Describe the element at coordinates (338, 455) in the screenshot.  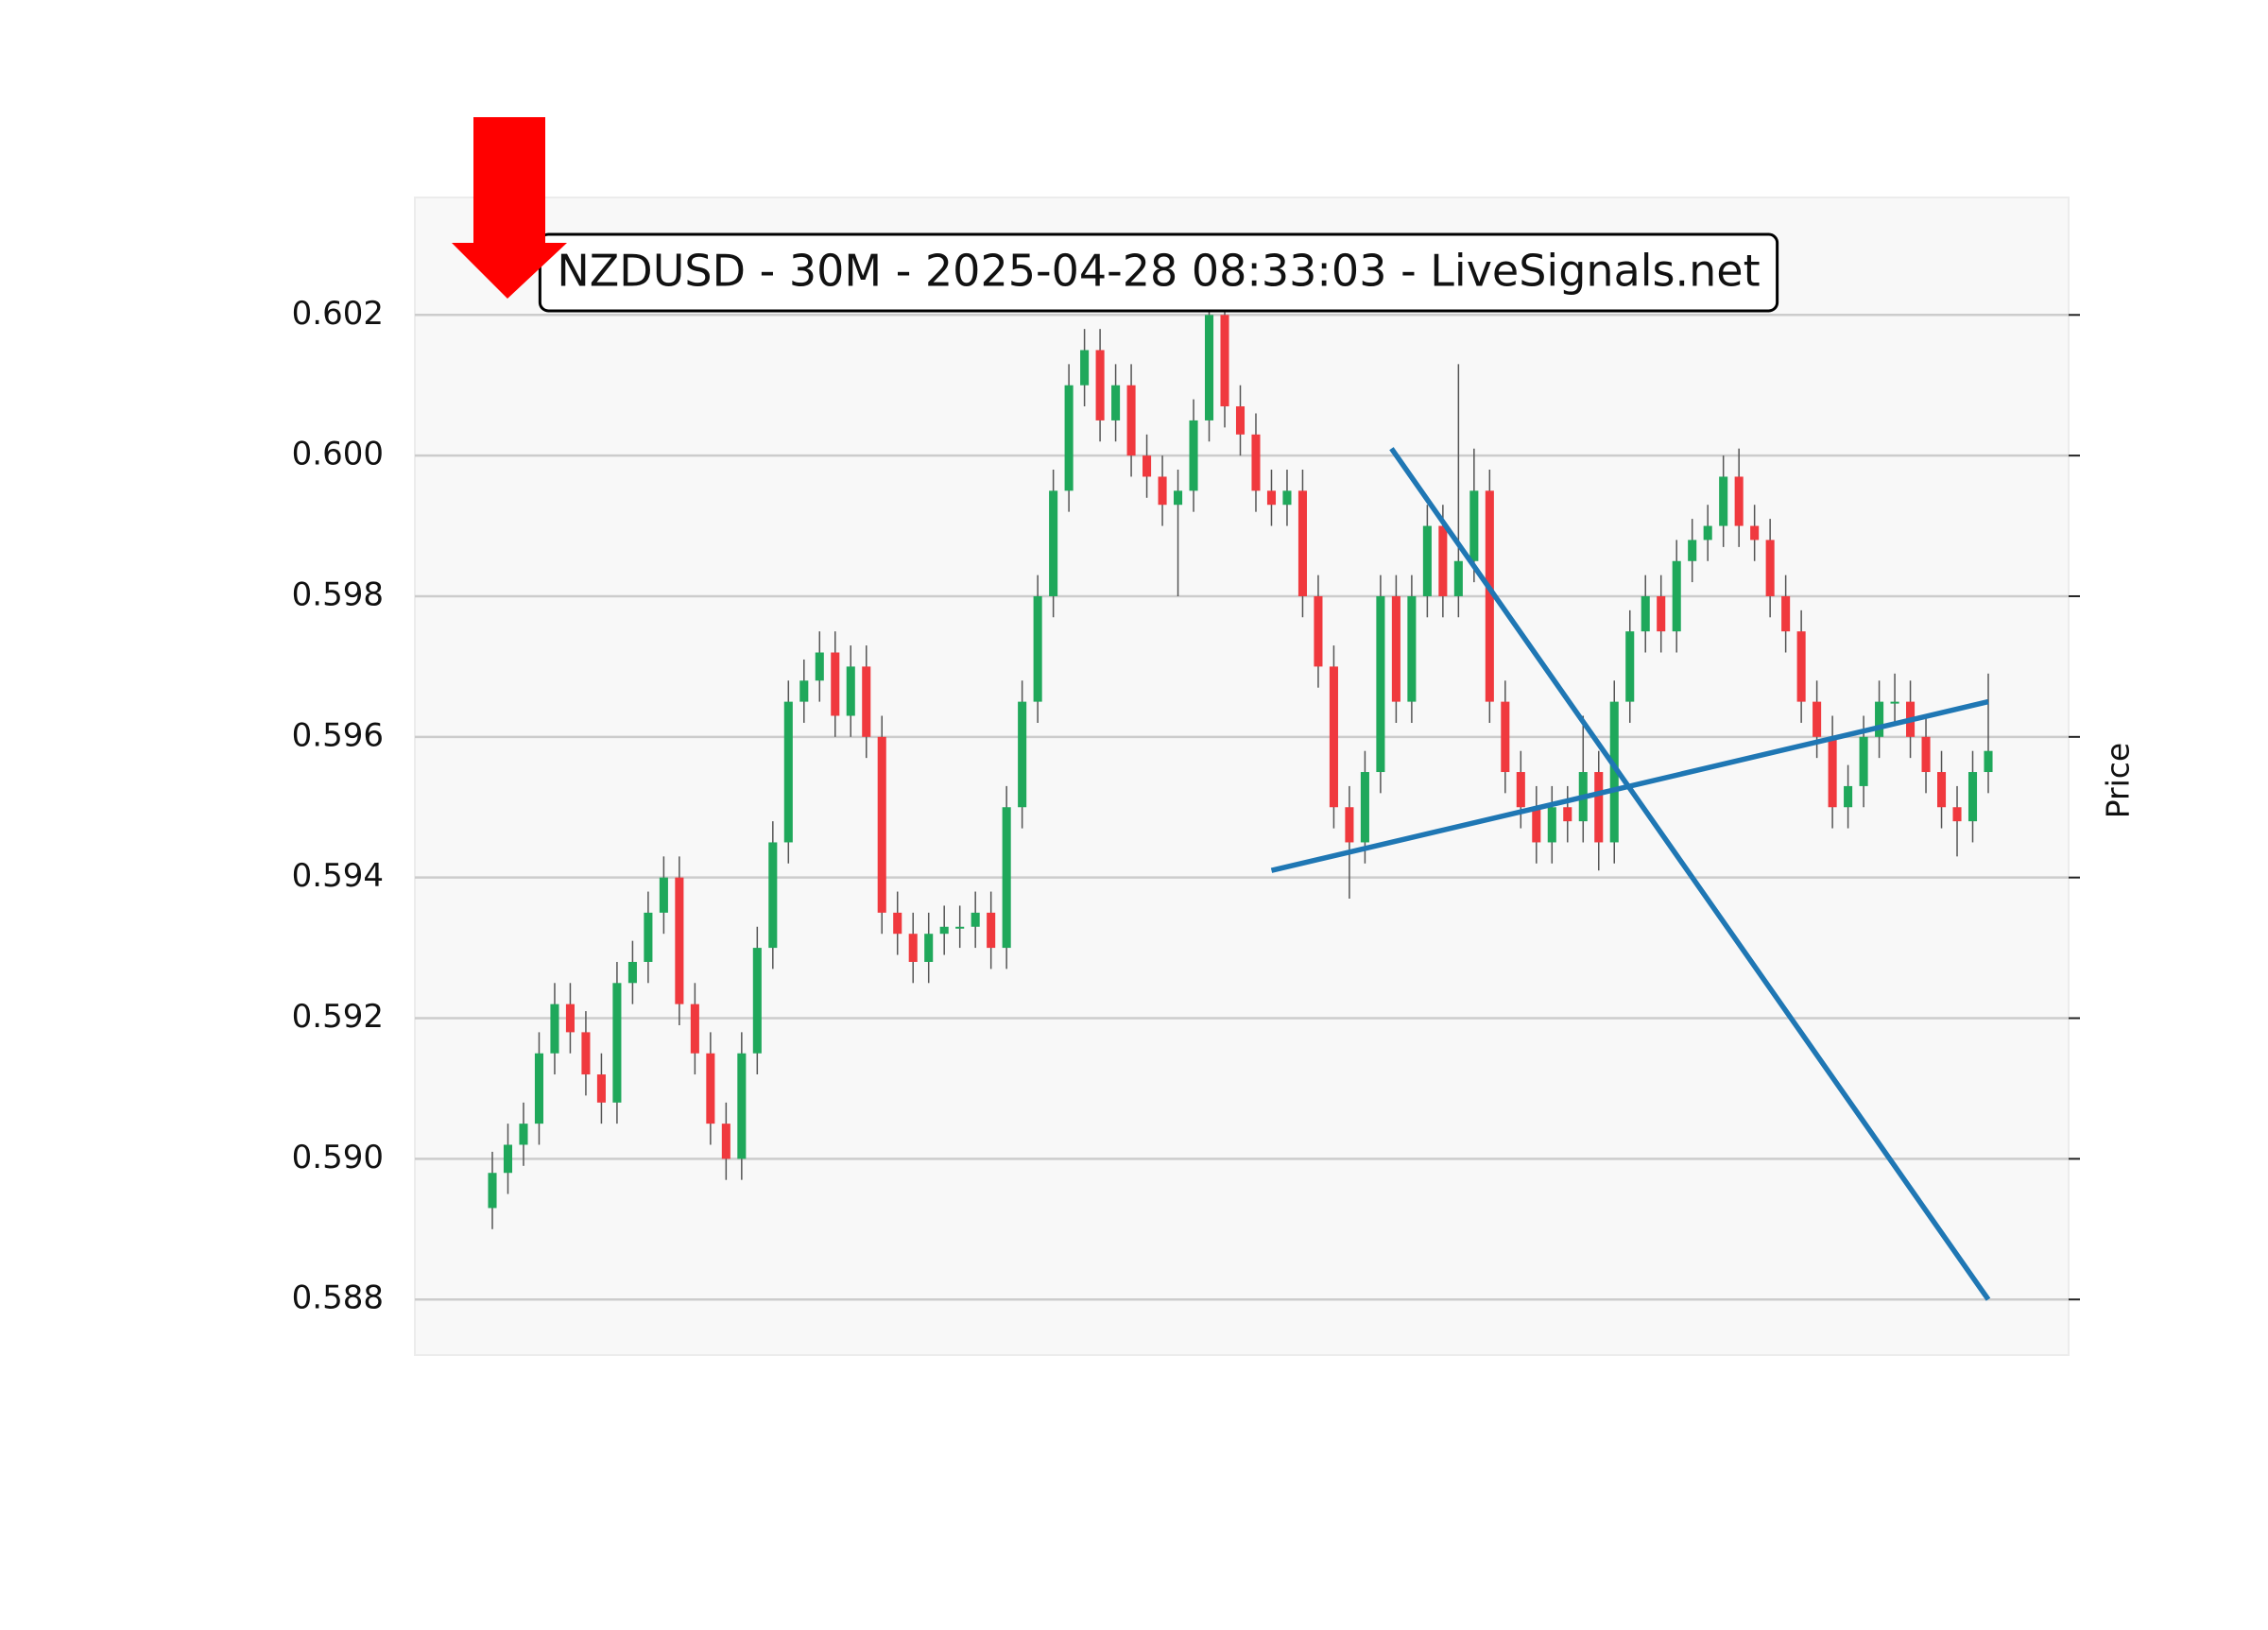
I see `y-tick-label: 0.600` at that location.